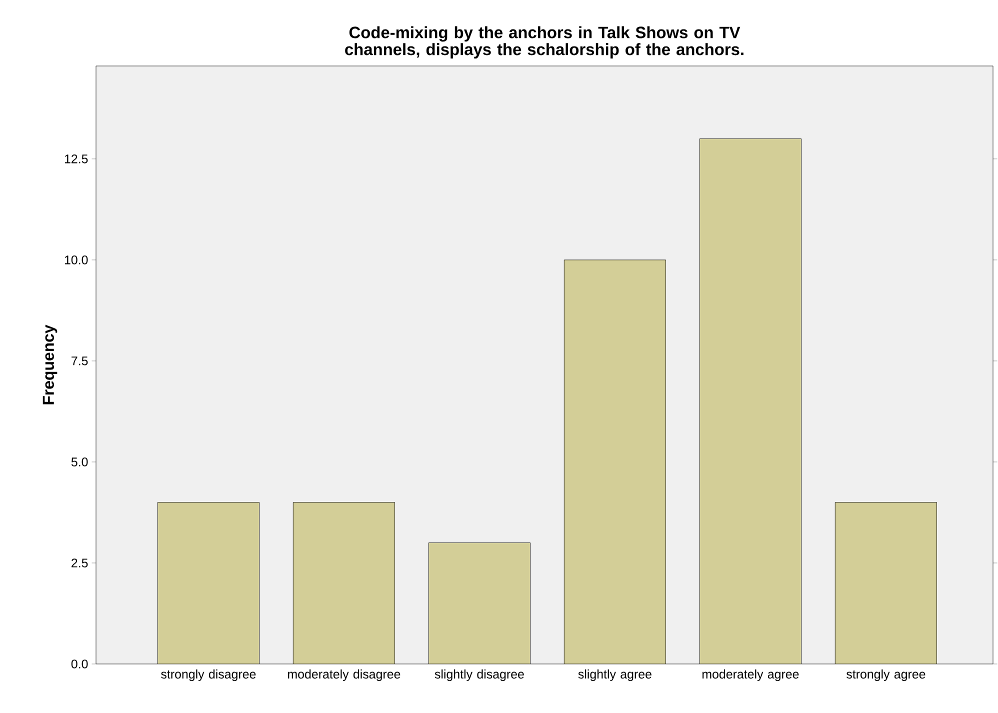  What do you see at coordinates (615, 675) in the screenshot?
I see `x-tick-label: slightly agree` at bounding box center [615, 675].